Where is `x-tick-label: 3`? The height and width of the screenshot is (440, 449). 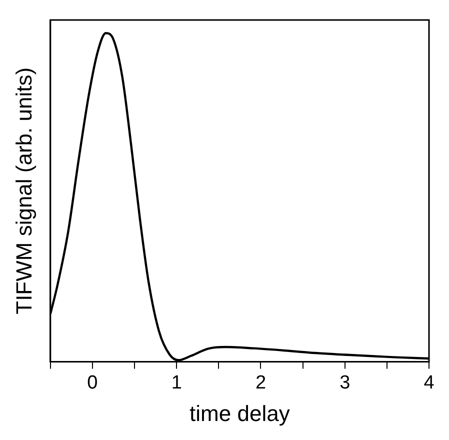
x-tick-label: 3 is located at coordinates (345, 383).